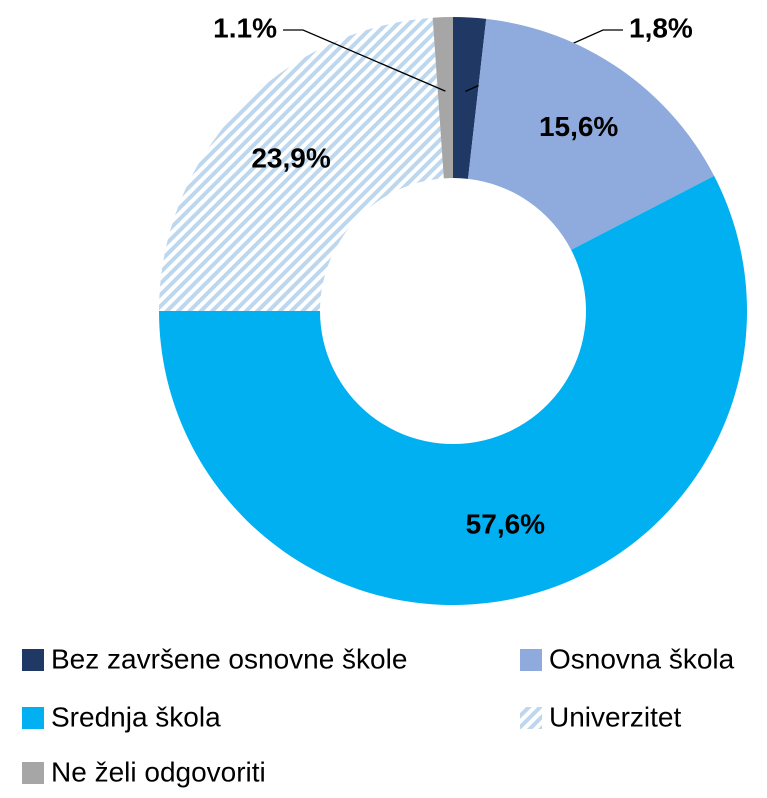  Describe the element at coordinates (578, 126) in the screenshot. I see `value-label: 15,6%` at that location.